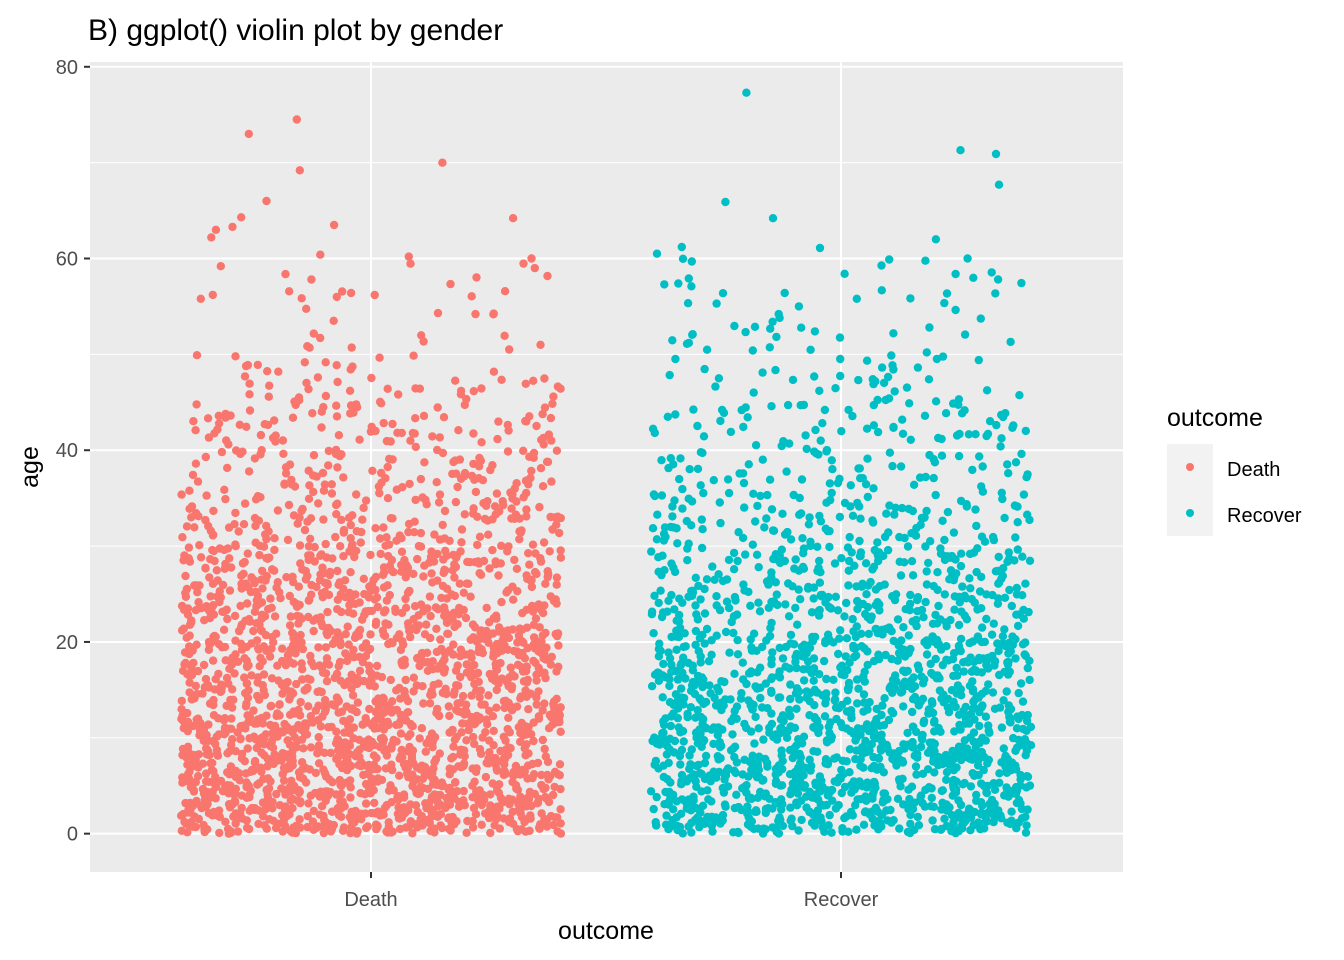 Image resolution: width=1344 pixels, height=960 pixels. Describe the element at coordinates (67, 260) in the screenshot. I see `y-tick-label: 60` at that location.